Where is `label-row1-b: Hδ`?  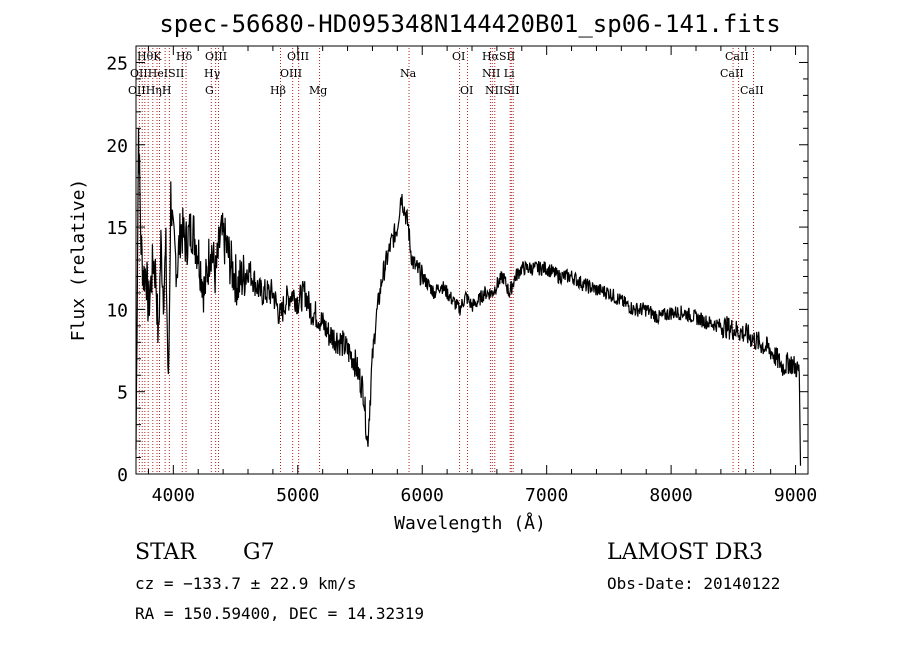
label-row1-b: Hδ is located at coordinates (184, 56).